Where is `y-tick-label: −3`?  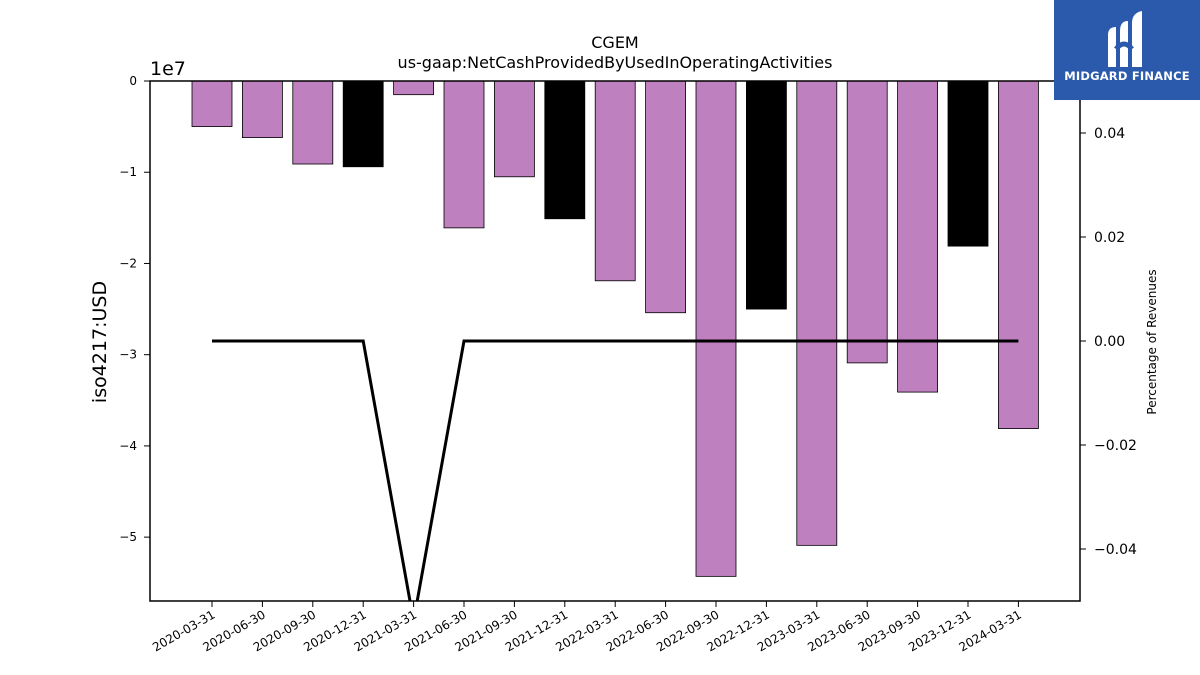
y-tick-label: −3 is located at coordinates (128, 355).